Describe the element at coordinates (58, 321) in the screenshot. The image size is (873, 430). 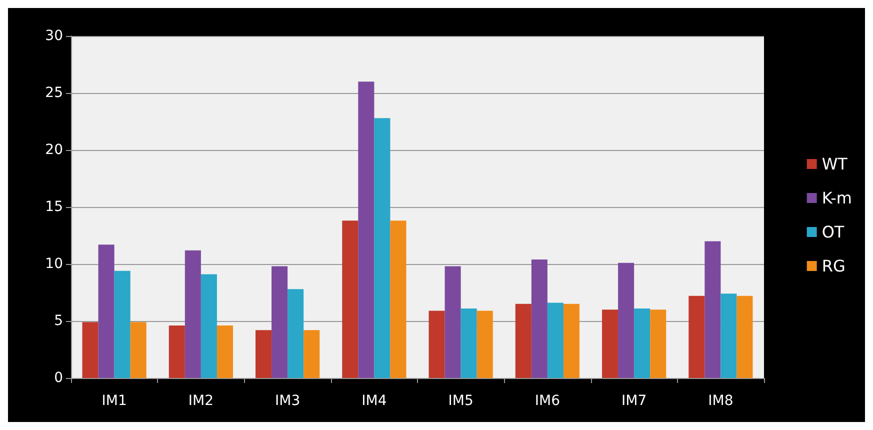
I see `y-tick-label: 5` at that location.